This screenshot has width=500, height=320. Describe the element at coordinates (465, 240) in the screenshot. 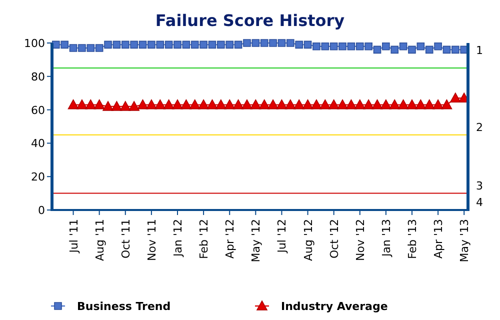

I see `x-tick-label: May '13` at that location.